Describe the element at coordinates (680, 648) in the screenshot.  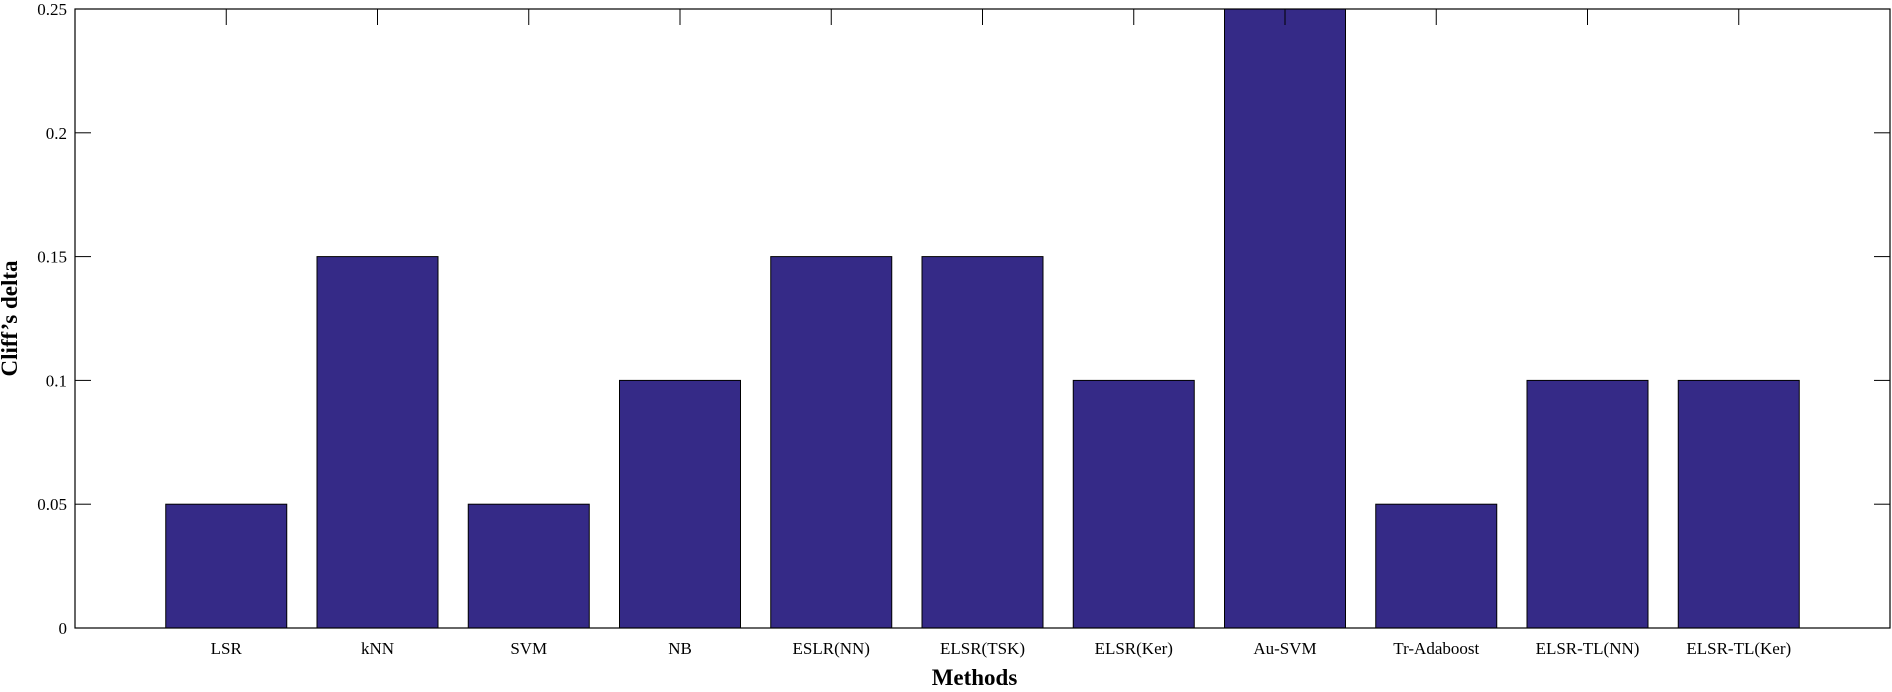
I see `x-tick-label-3: NB` at that location.